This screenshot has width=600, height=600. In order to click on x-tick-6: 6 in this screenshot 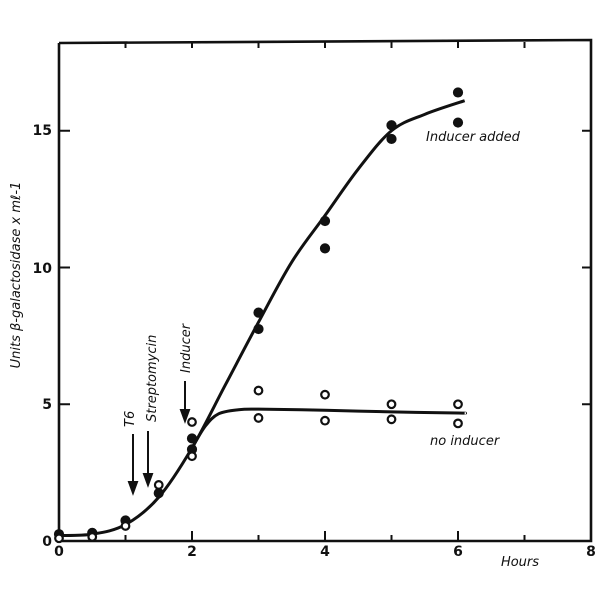, I will do `click(458, 552)`.